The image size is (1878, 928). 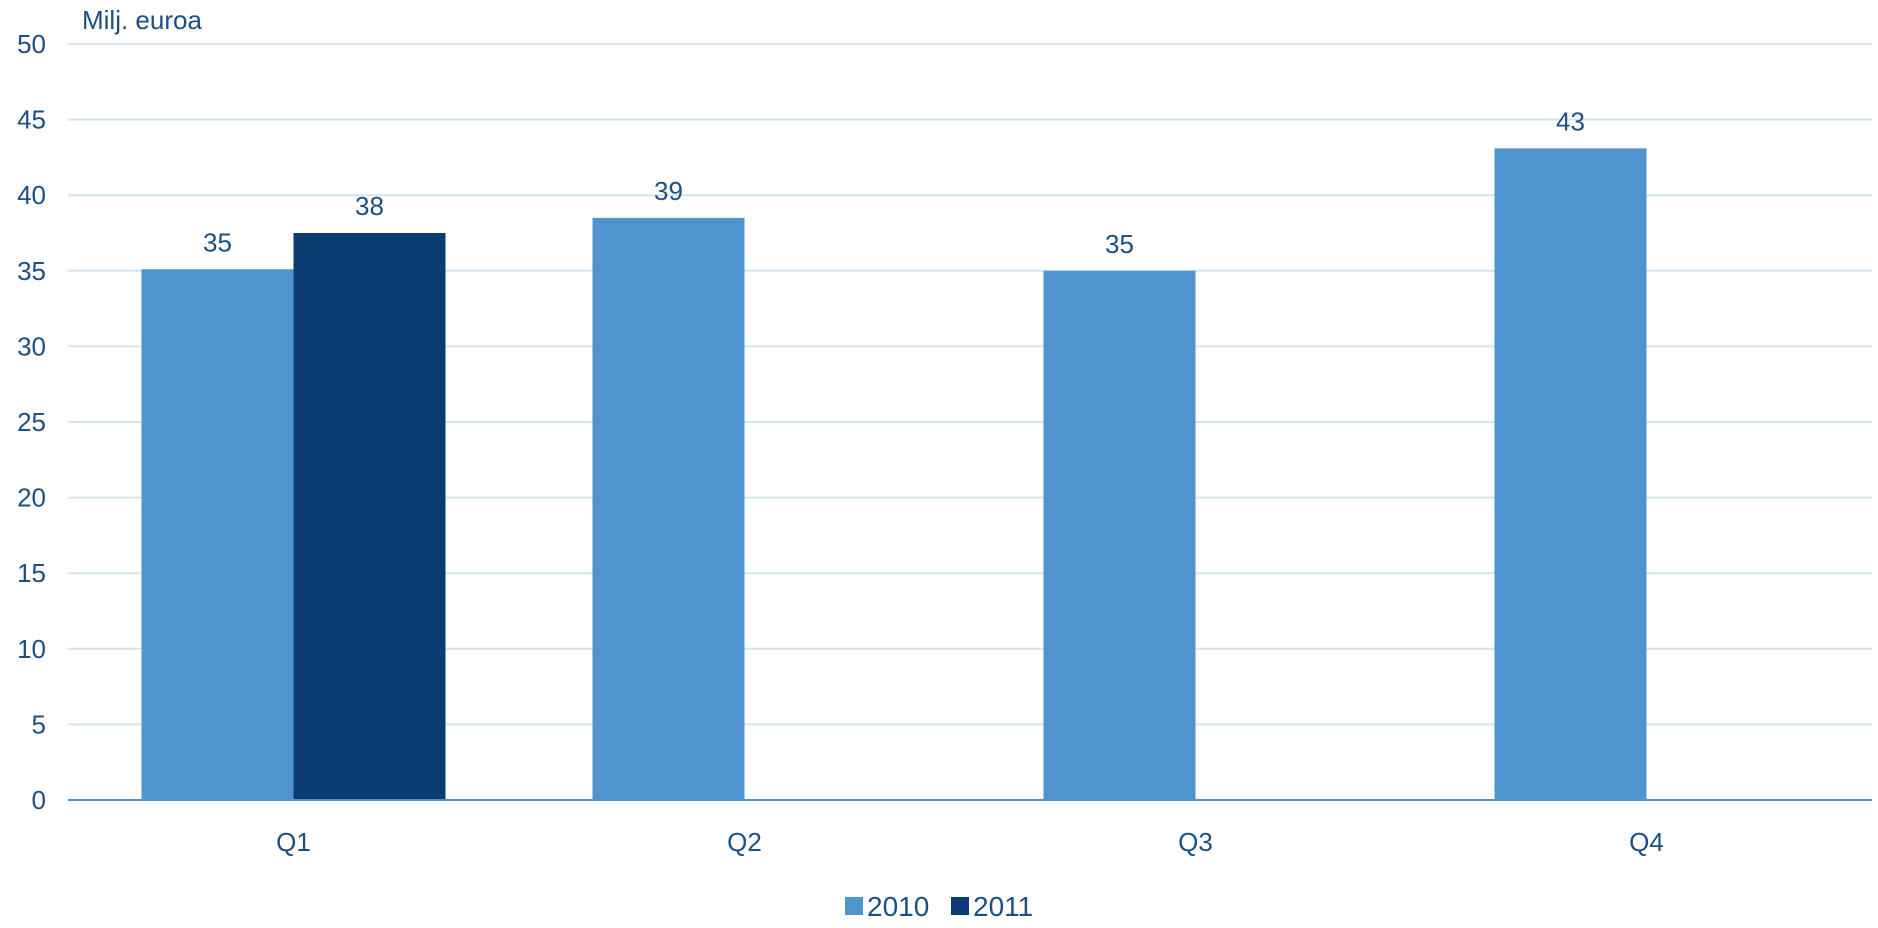 I want to click on x-tick-label: Q1, so click(x=293, y=842).